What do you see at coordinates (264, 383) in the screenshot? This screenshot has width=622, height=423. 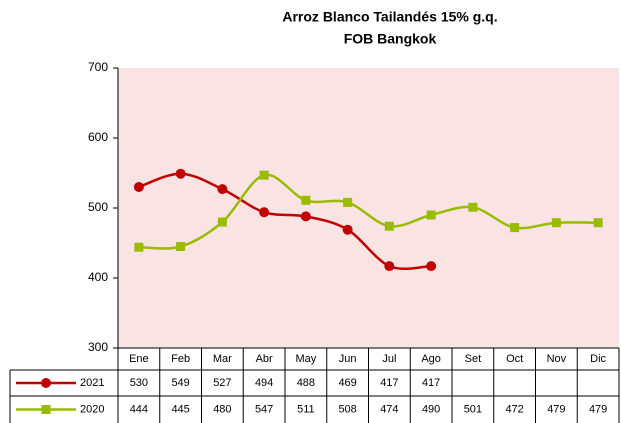 I see `table-value: 494` at bounding box center [264, 383].